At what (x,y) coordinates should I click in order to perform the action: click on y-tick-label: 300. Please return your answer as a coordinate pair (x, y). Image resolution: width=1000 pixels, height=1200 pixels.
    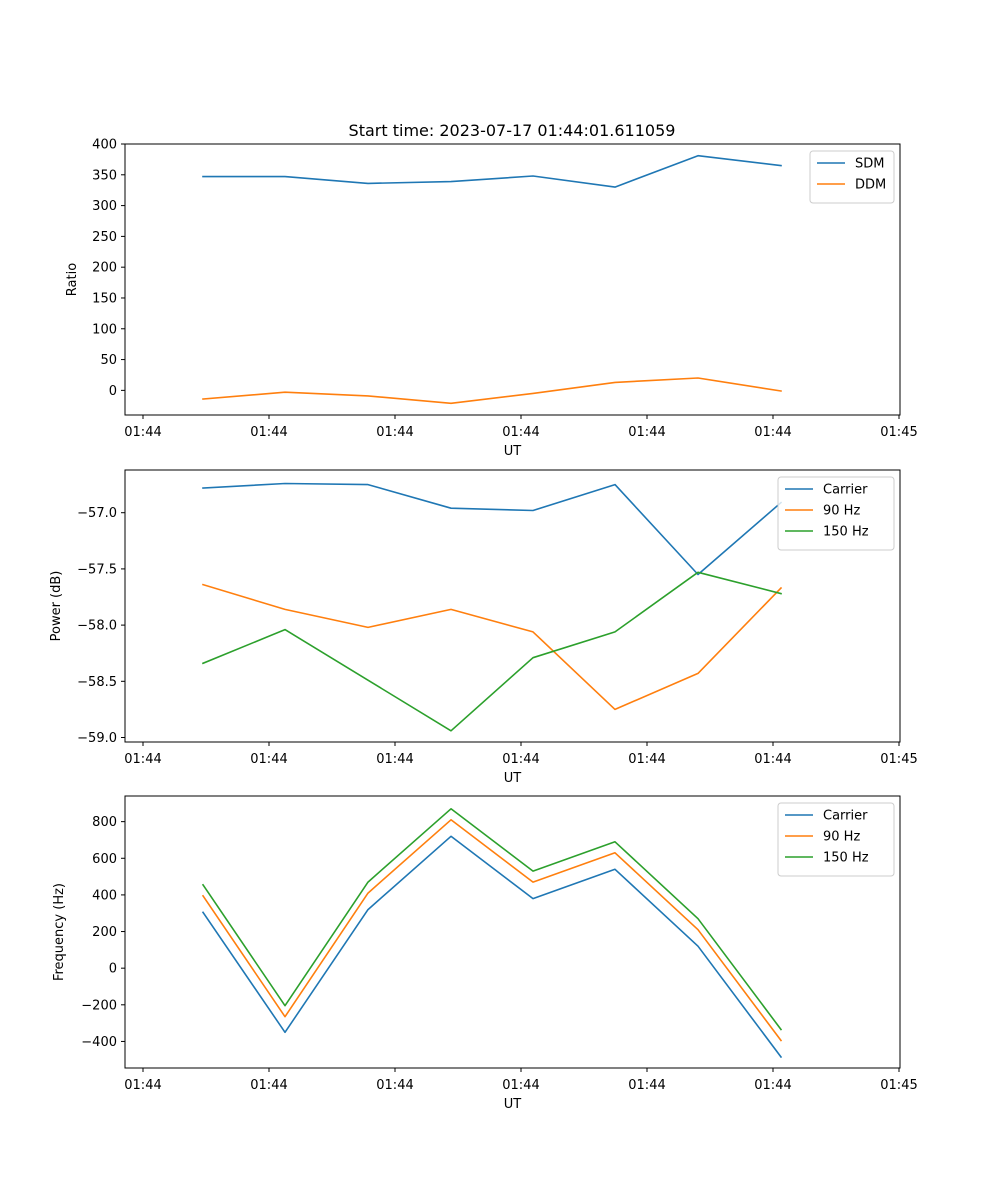
    Looking at the image, I should click on (104, 206).